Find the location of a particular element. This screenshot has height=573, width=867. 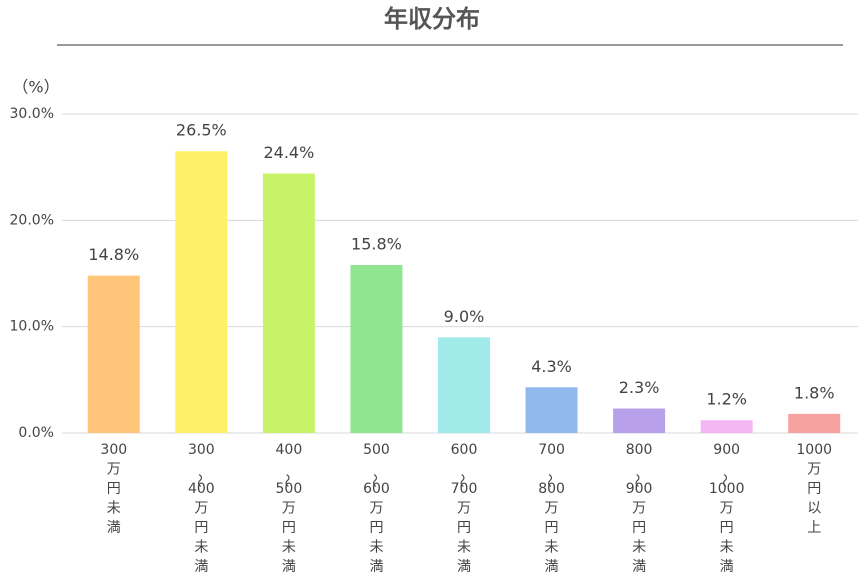

data-label: 9.0% is located at coordinates (464, 316).